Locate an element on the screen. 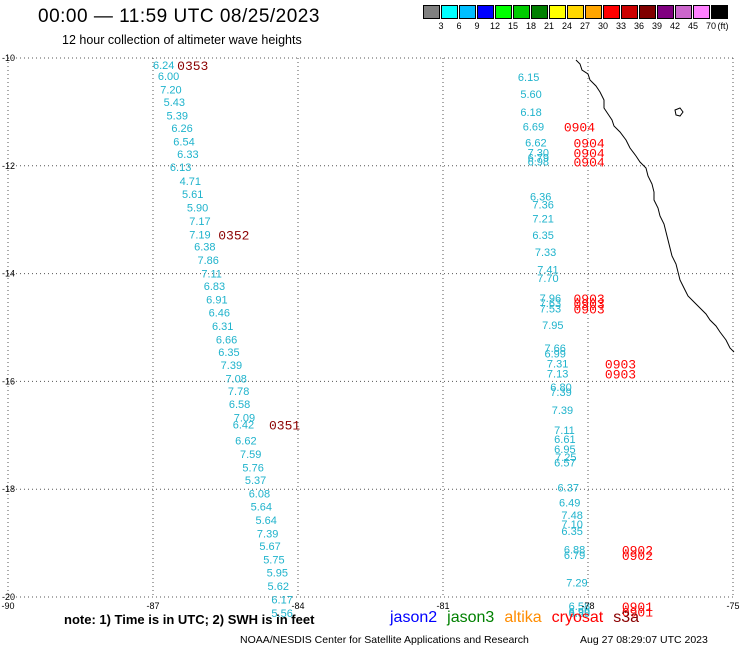  wave-height-value: 7.33 is located at coordinates (545, 253).